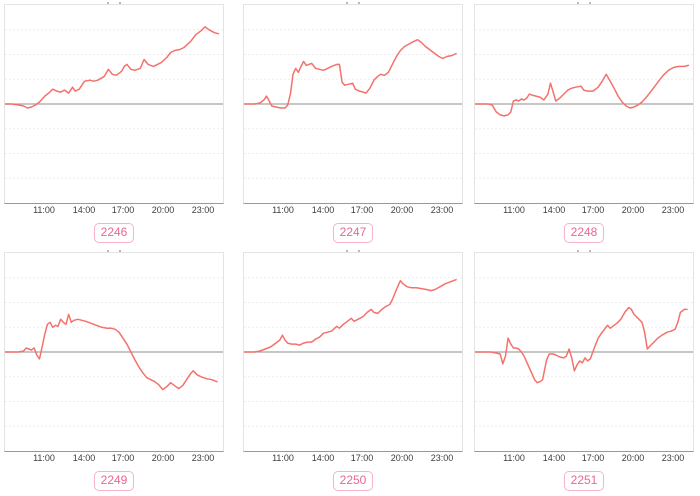 The width and height of the screenshot is (700, 496). I want to click on chart-id-link: 2246, so click(114, 233).